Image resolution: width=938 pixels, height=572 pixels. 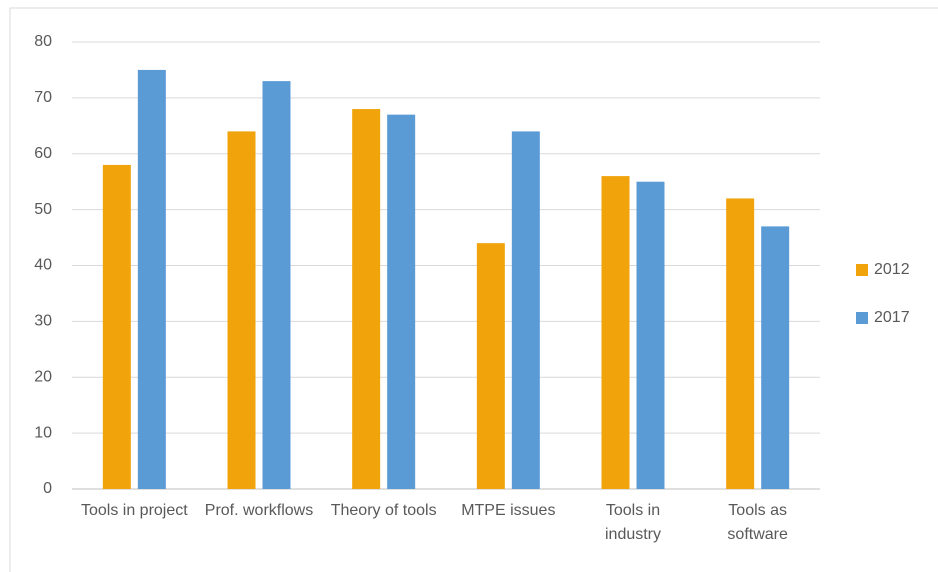 What do you see at coordinates (43, 432) in the screenshot?
I see `y-tick-label: 10` at bounding box center [43, 432].